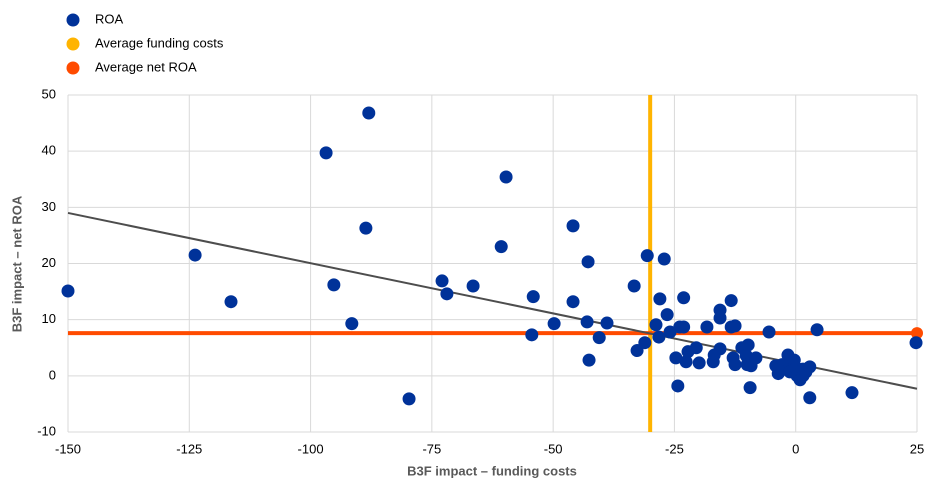 The height and width of the screenshot is (482, 932). Describe the element at coordinates (109, 18) in the screenshot. I see `legend-label: ROA` at that location.